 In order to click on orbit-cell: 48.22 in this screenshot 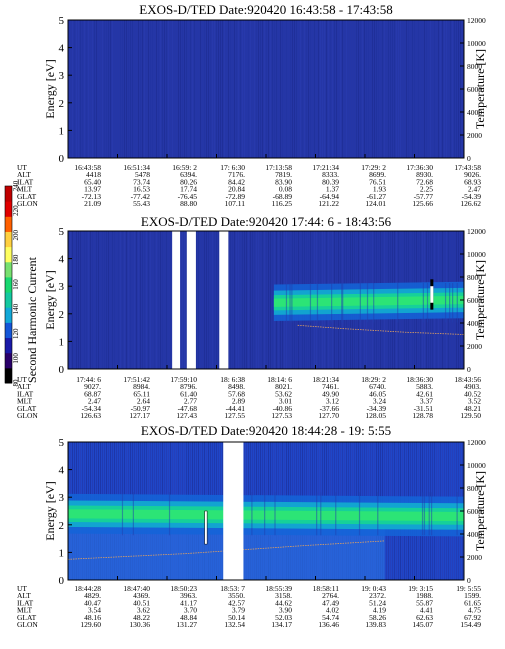, I will do `click(141, 617)`.